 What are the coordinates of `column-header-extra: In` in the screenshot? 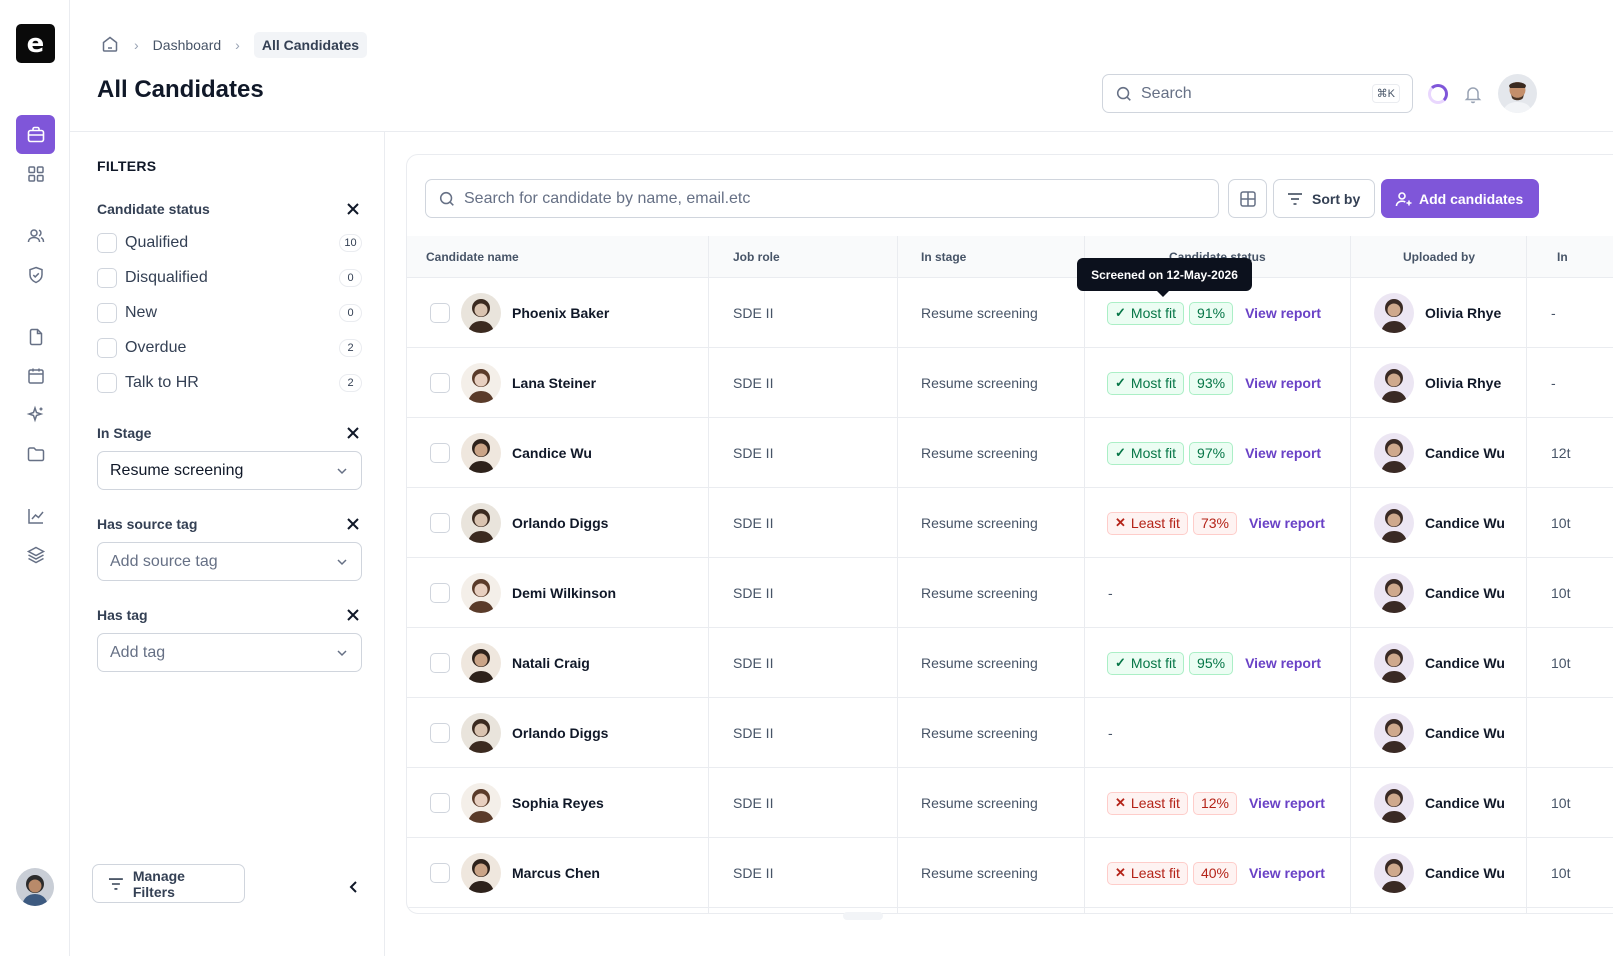 It's located at (1562, 257).